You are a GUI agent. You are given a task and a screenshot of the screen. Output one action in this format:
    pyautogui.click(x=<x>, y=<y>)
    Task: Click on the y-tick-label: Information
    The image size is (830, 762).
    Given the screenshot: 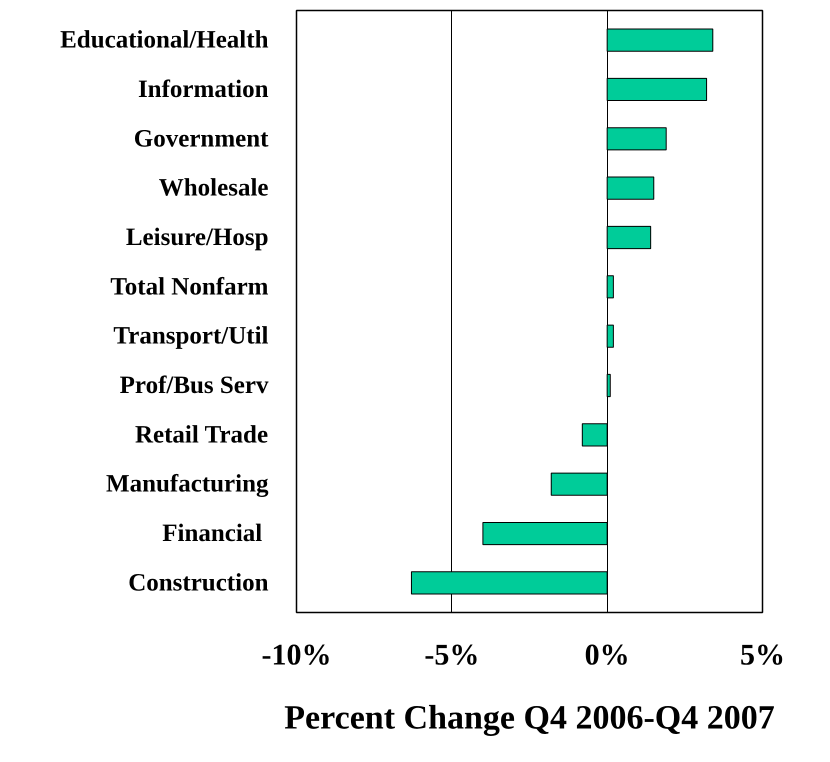 What is the action you would take?
    pyautogui.click(x=203, y=89)
    